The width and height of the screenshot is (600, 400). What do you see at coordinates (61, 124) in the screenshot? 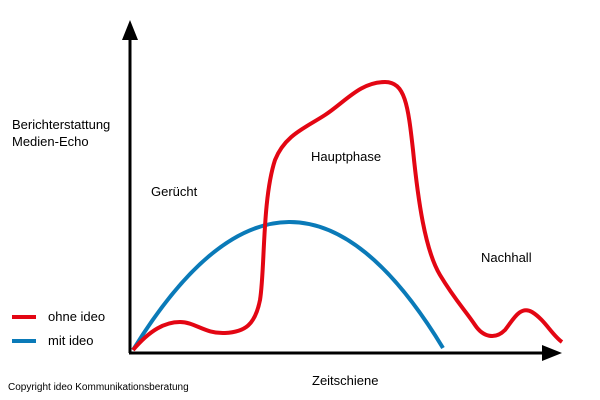
I see `y-axis-label: Berichterstattung` at bounding box center [61, 124].